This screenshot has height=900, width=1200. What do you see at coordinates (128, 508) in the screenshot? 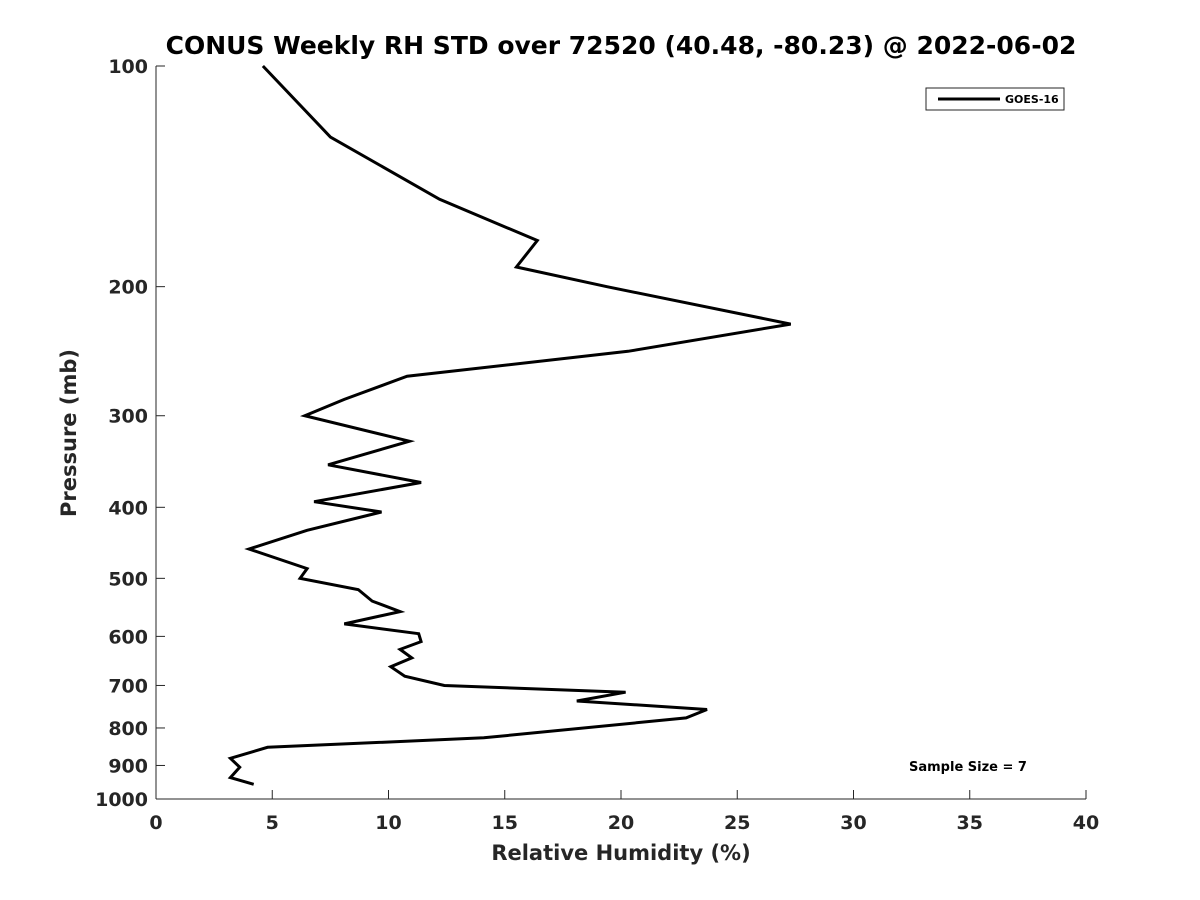
I see `y-tick-label: 400` at bounding box center [128, 508].